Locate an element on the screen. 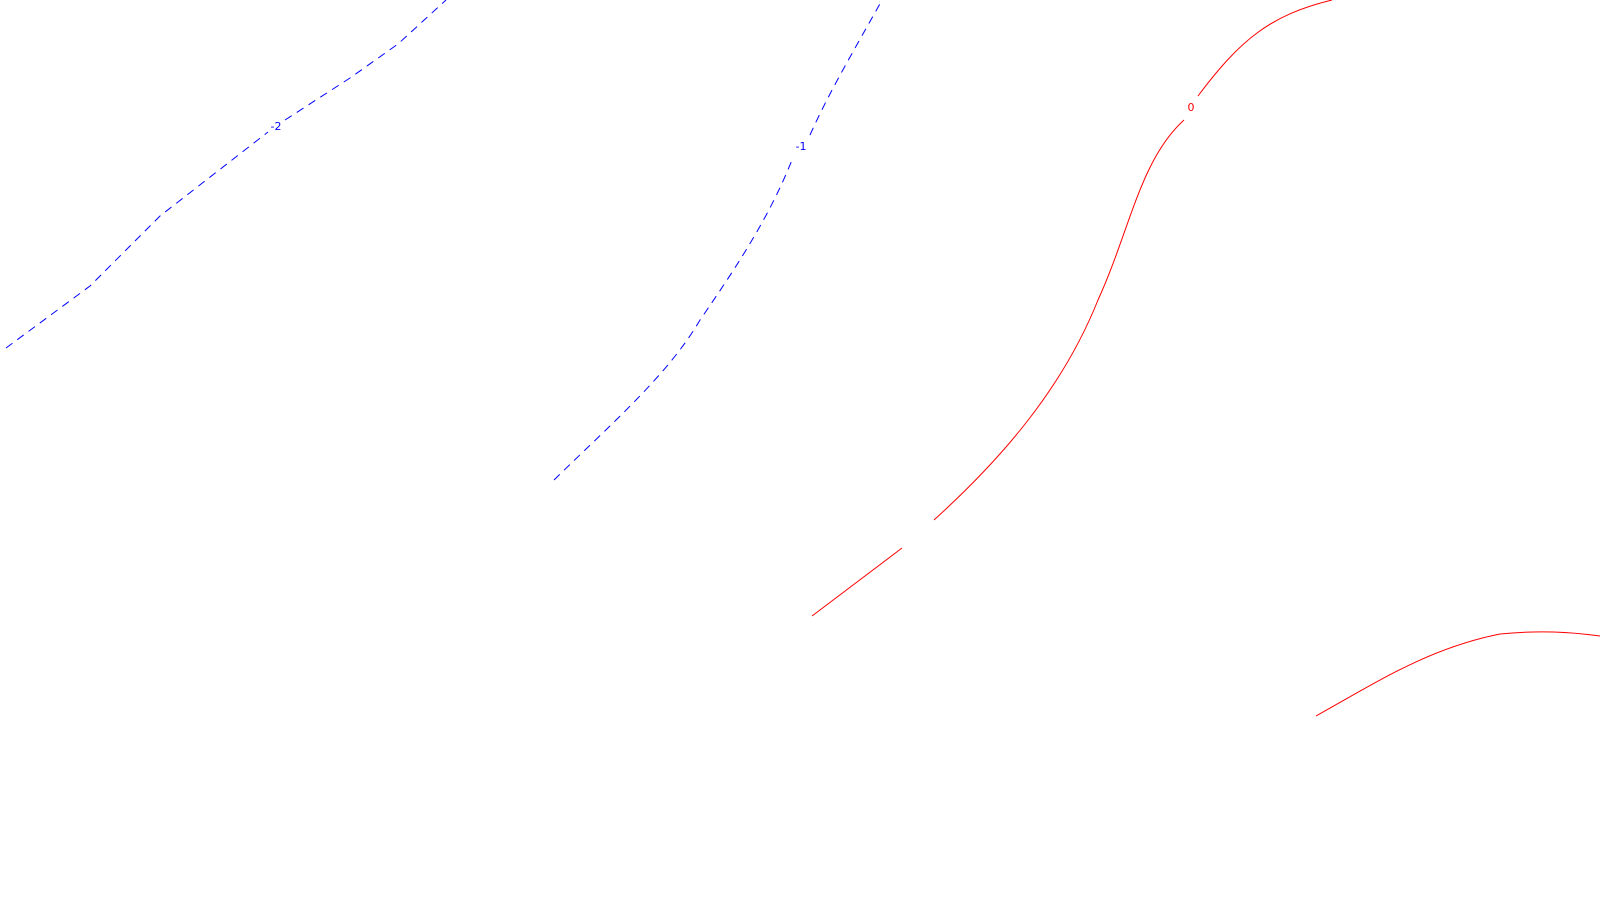 The image size is (1600, 900). contour-label-zero: 0 is located at coordinates (1191, 107).